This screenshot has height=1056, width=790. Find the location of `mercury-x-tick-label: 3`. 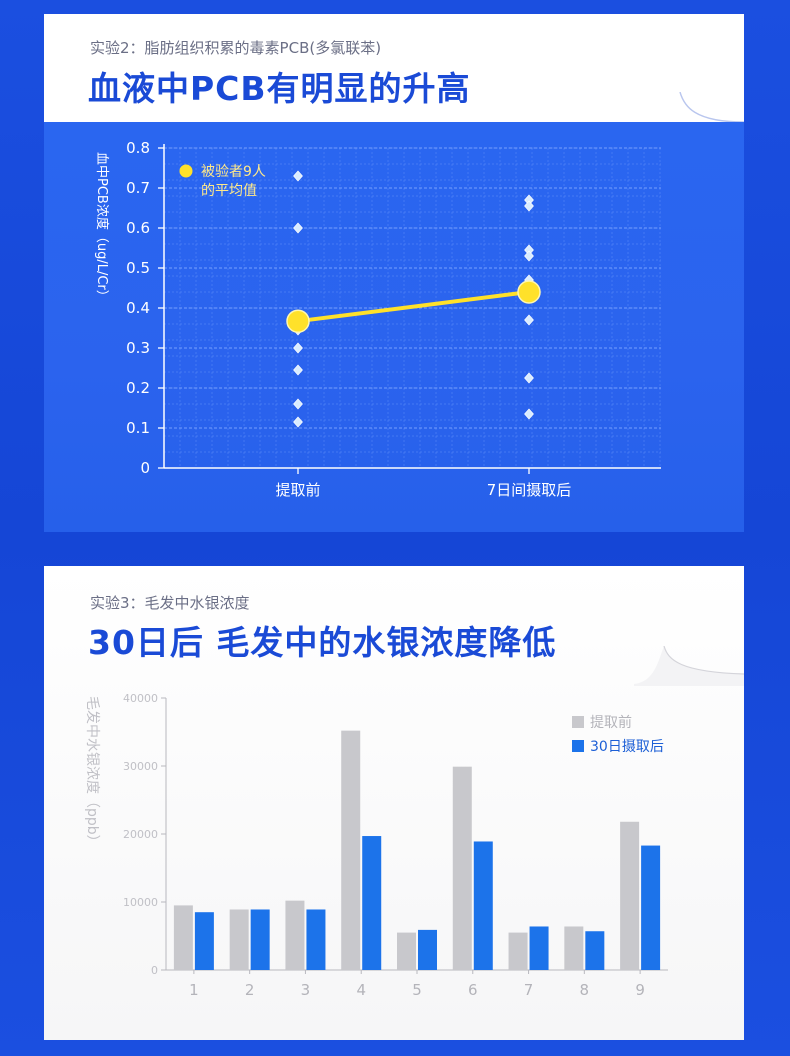

mercury-x-tick-label: 3 is located at coordinates (306, 990).